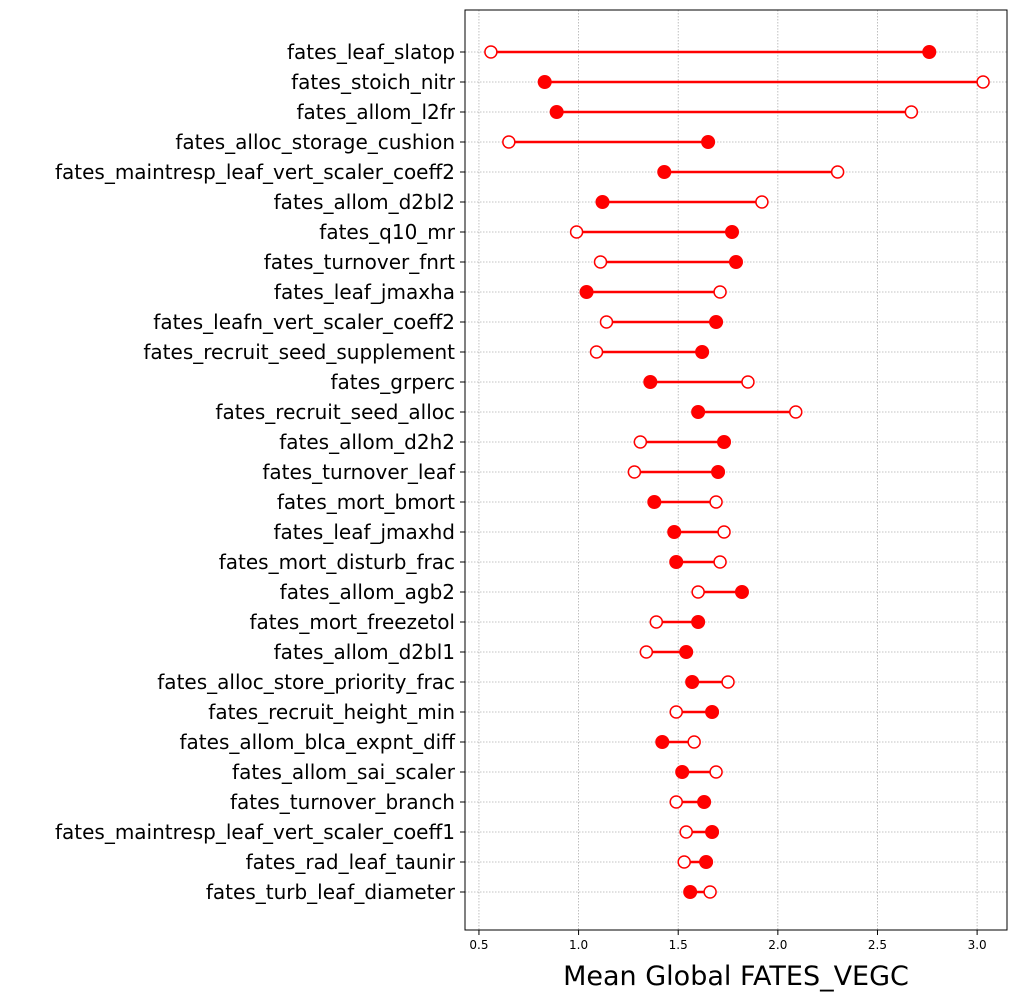  I want to click on y-tick-label: fates_recruit_height_min, so click(331, 712).